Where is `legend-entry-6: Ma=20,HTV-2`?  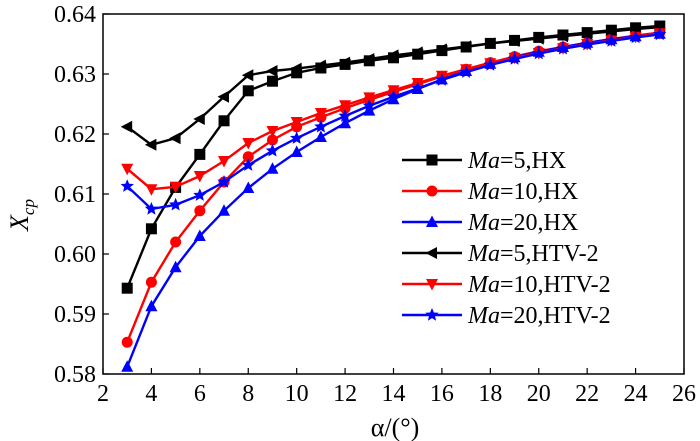 legend-entry-6: Ma=20,HTV-2 is located at coordinates (506, 316).